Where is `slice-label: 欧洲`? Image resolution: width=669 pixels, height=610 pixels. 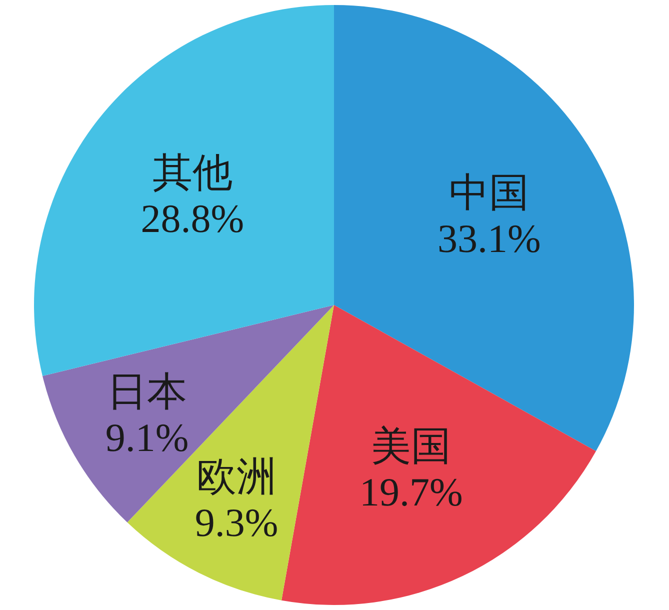 slice-label: 欧洲 is located at coordinates (236, 476).